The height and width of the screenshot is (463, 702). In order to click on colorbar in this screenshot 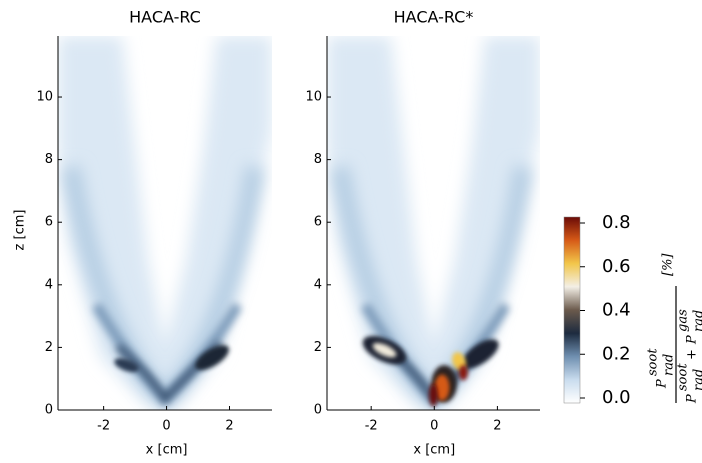, I will do `click(572, 310)`.